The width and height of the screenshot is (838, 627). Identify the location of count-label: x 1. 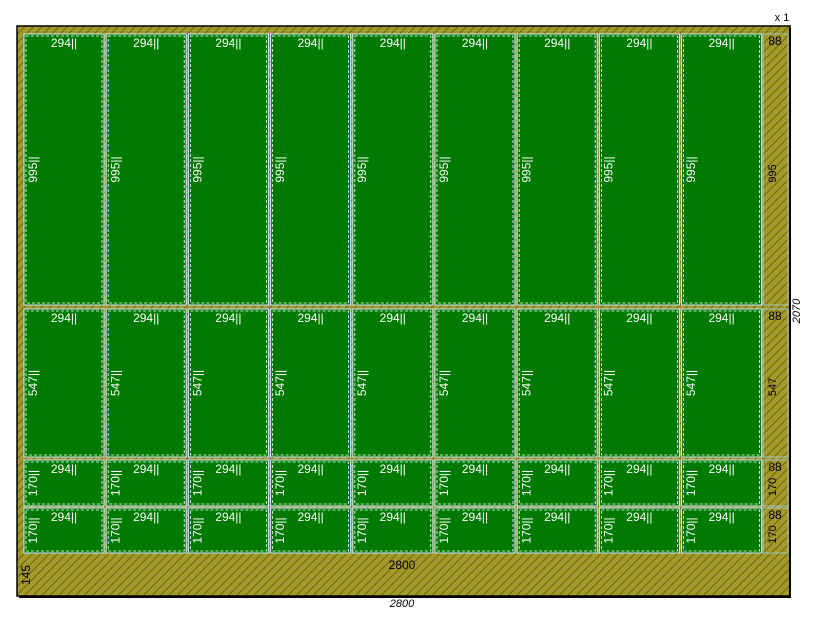
(782, 18).